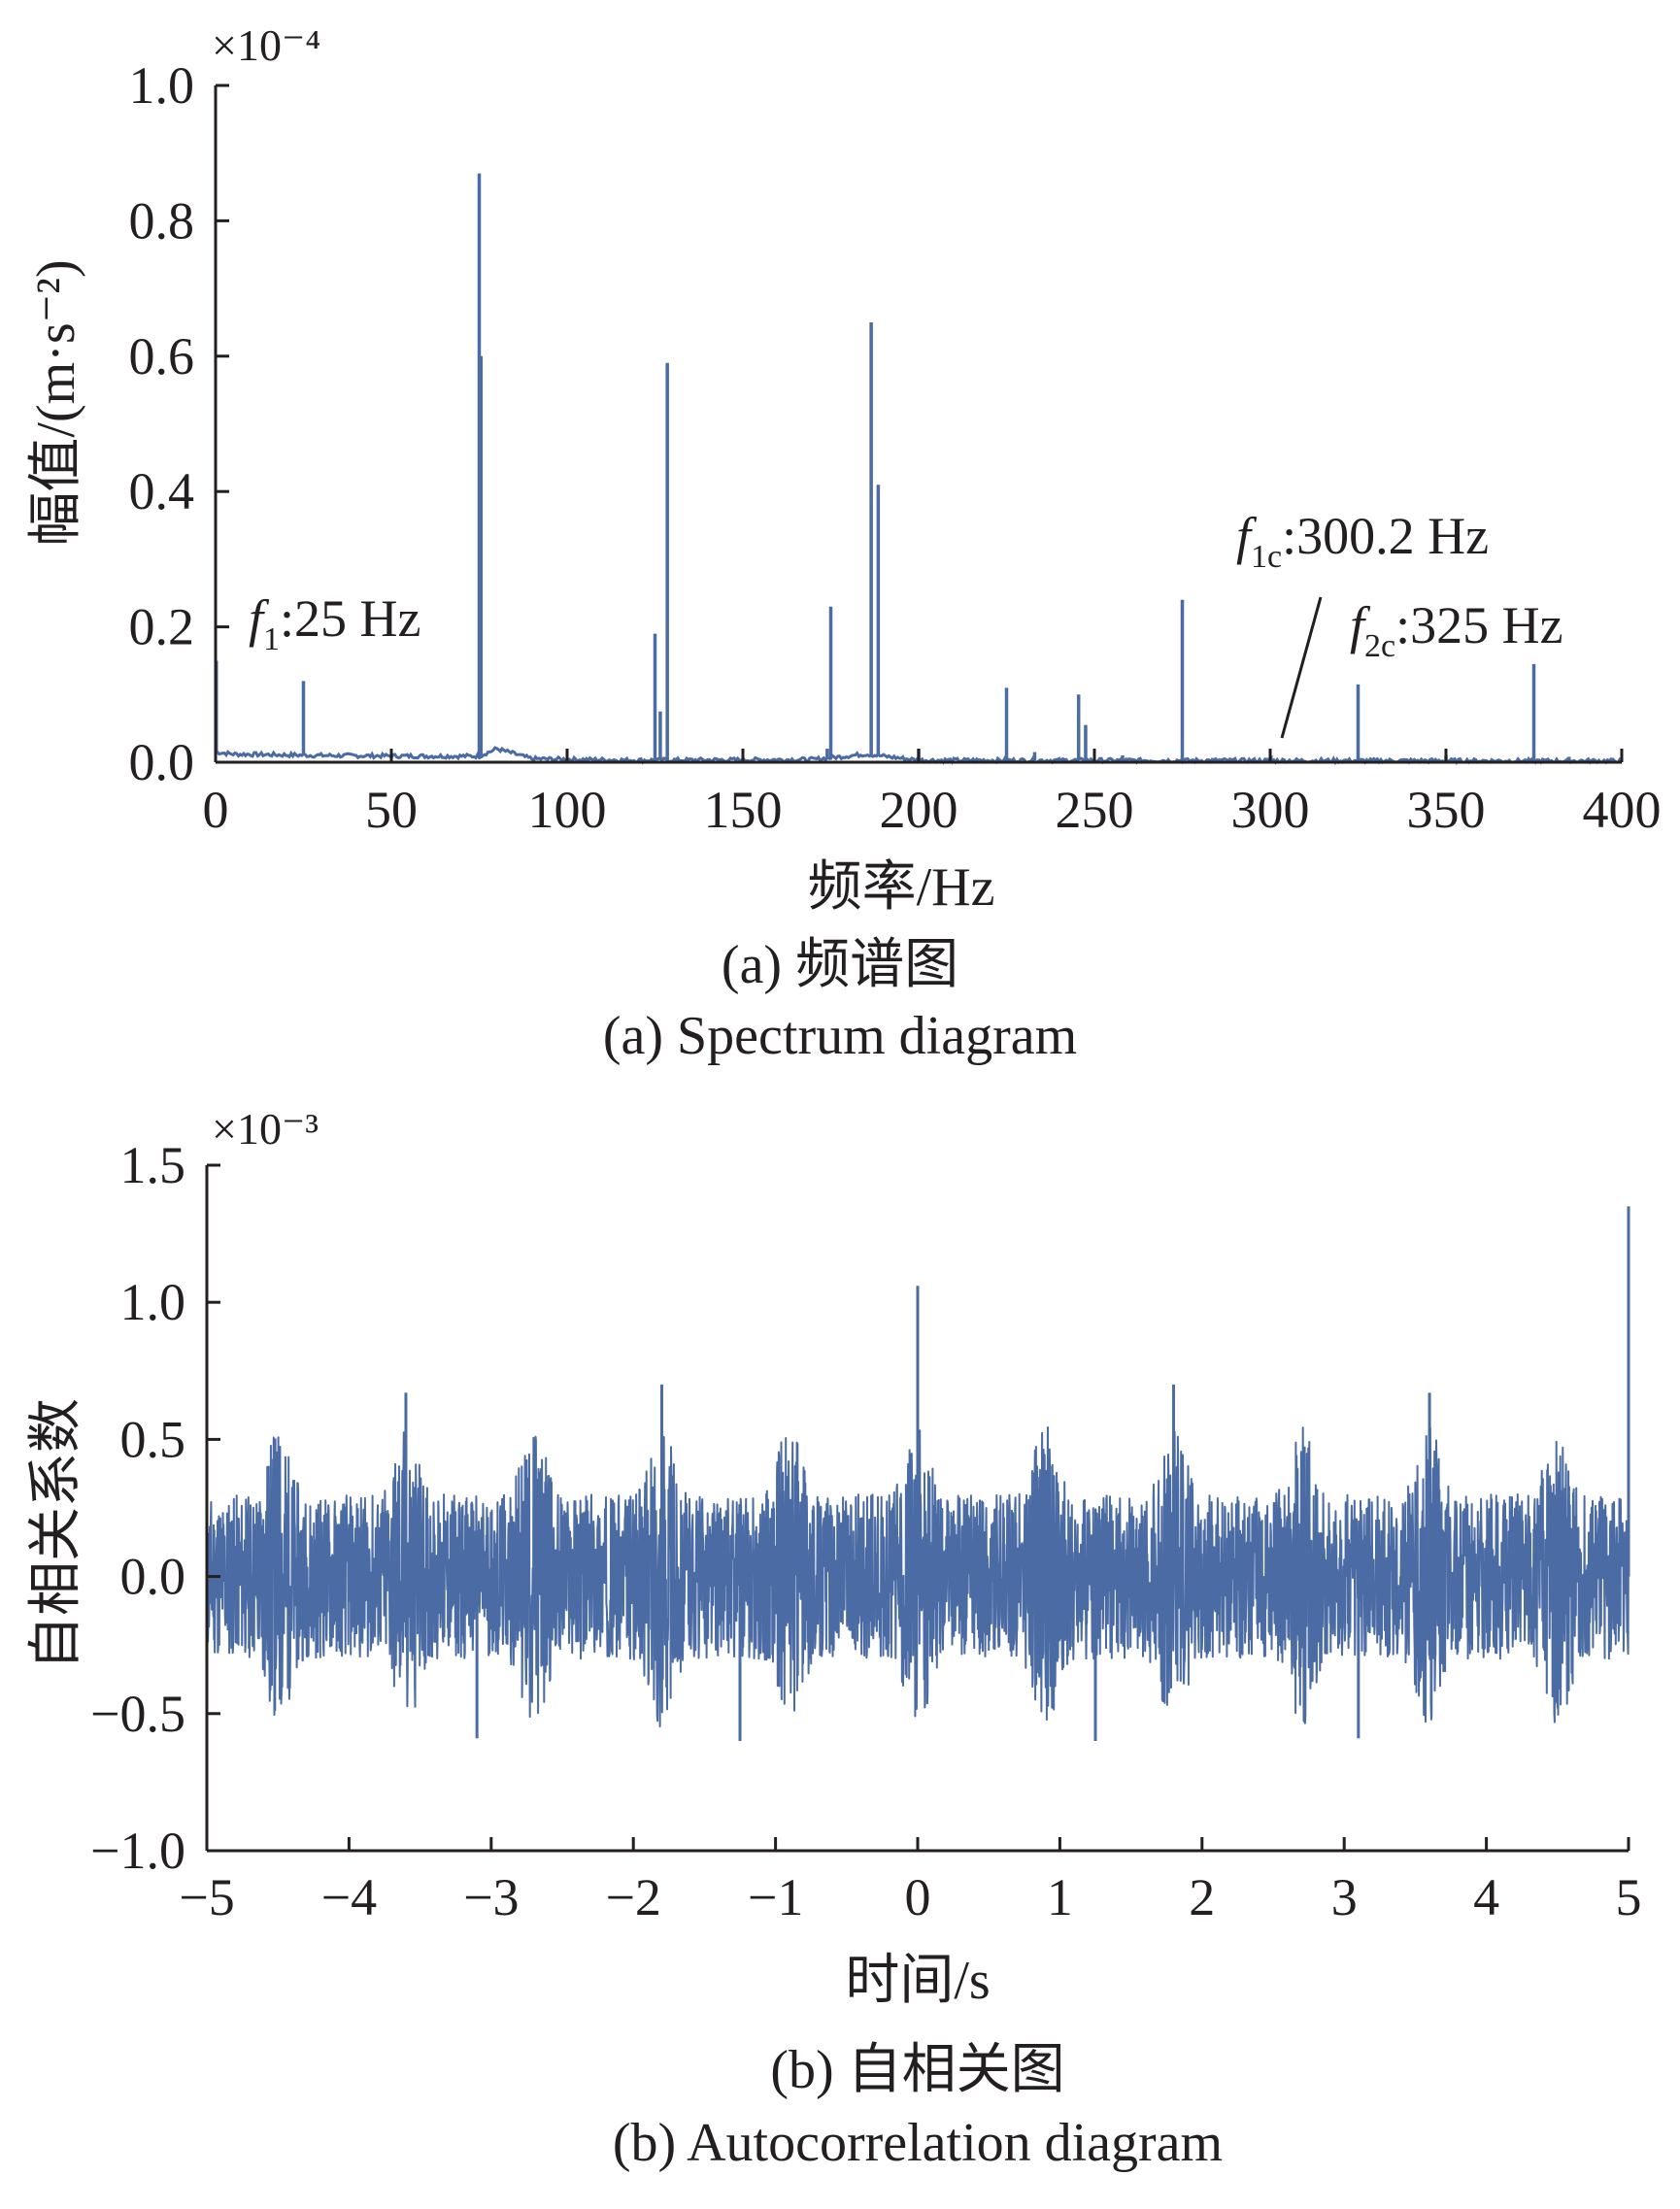 This screenshot has width=1680, height=2209. What do you see at coordinates (1344, 1897) in the screenshot?
I see `x-tick-label: 3` at bounding box center [1344, 1897].